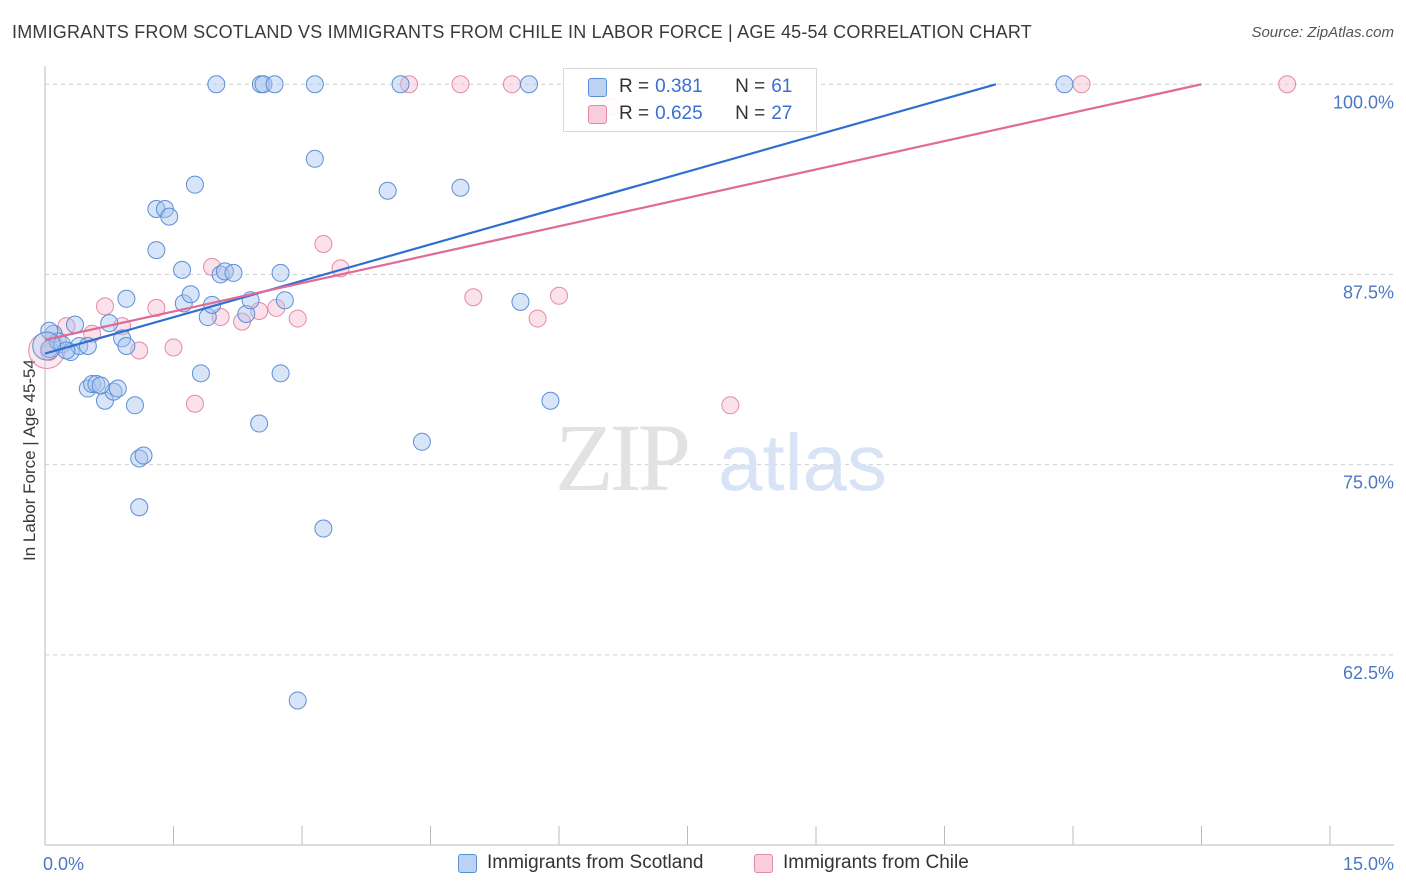 This screenshot has height=892, width=1406. Describe the element at coordinates (679, 86) in the screenshot. I see `scotland-r-value: 0.381` at that location.